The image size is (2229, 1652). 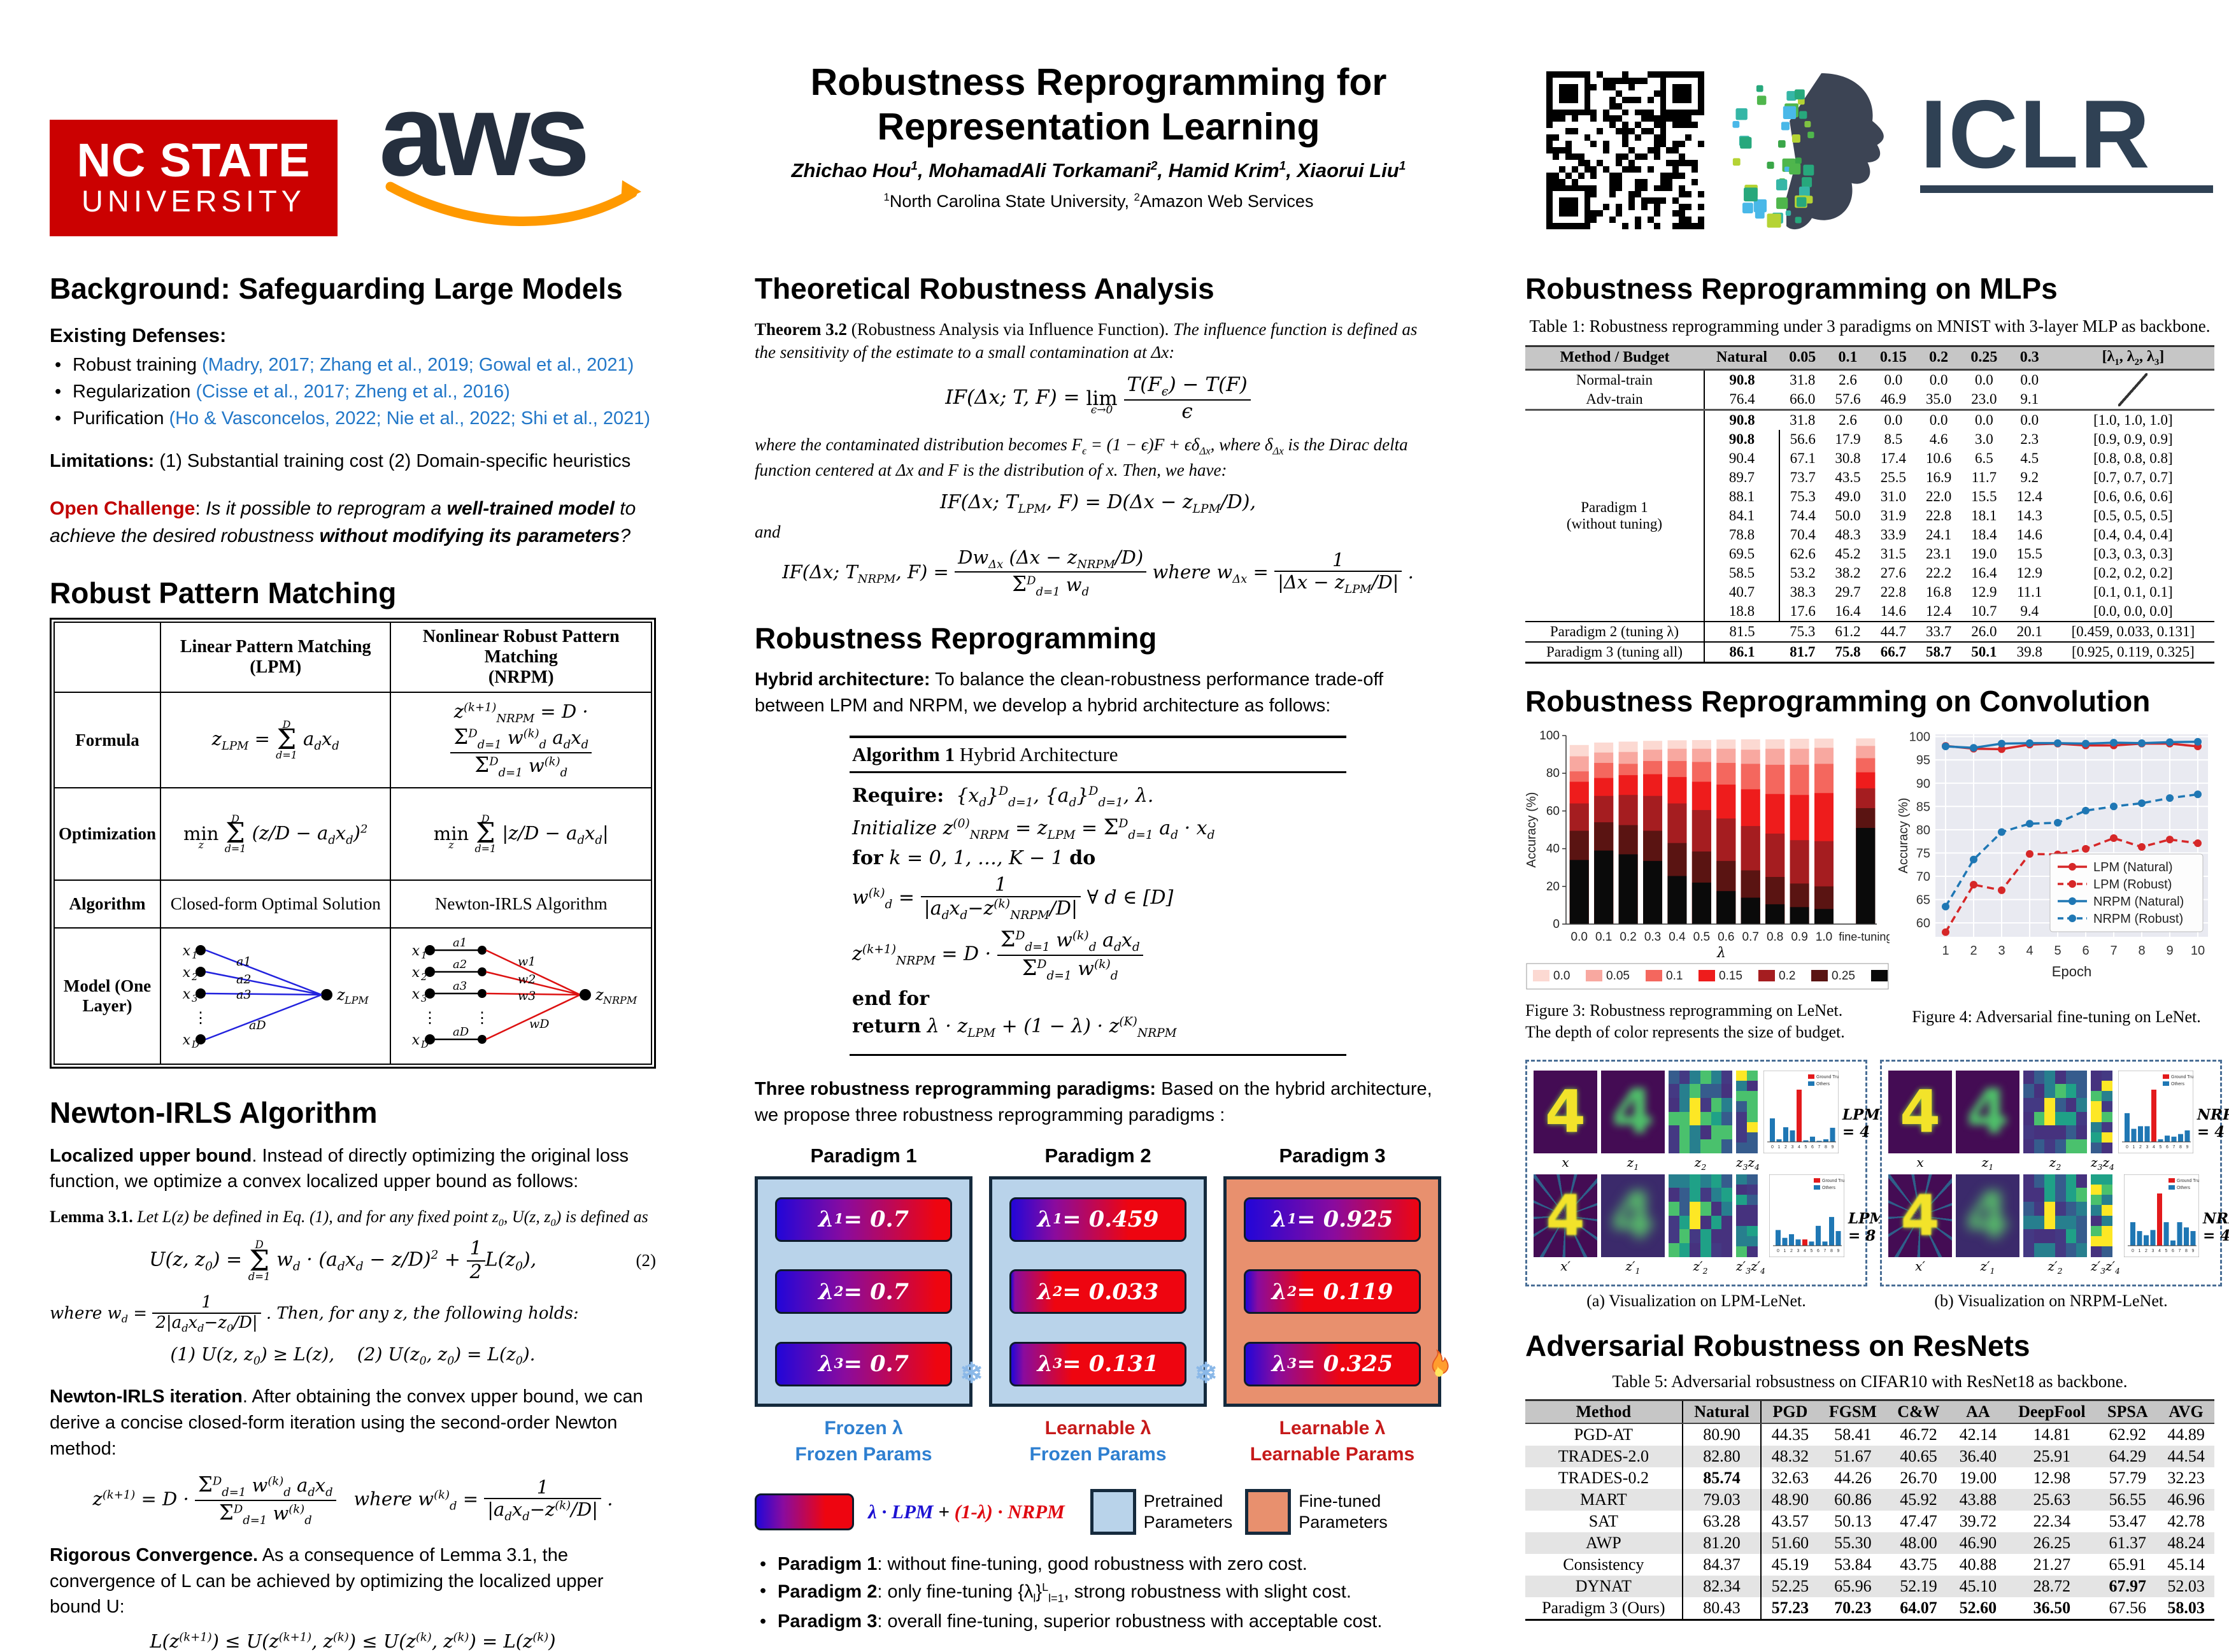 What do you see at coordinates (2029, 593) in the screenshot?
I see `value-cell: 11.1` at bounding box center [2029, 593].